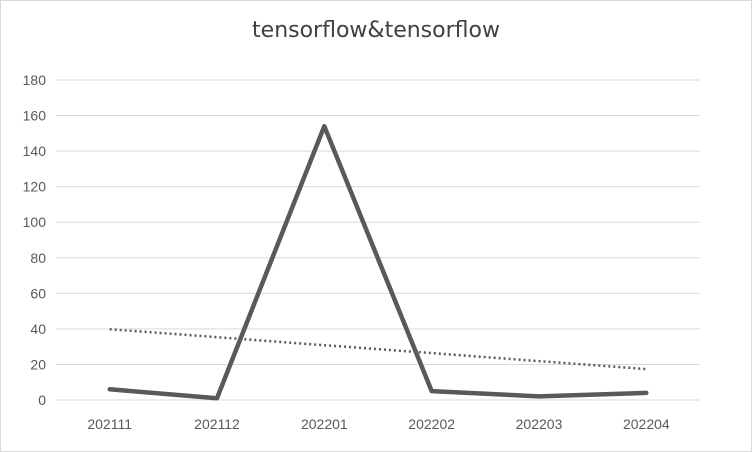 This screenshot has width=752, height=452. I want to click on y-tick-label: 120, so click(35, 187).